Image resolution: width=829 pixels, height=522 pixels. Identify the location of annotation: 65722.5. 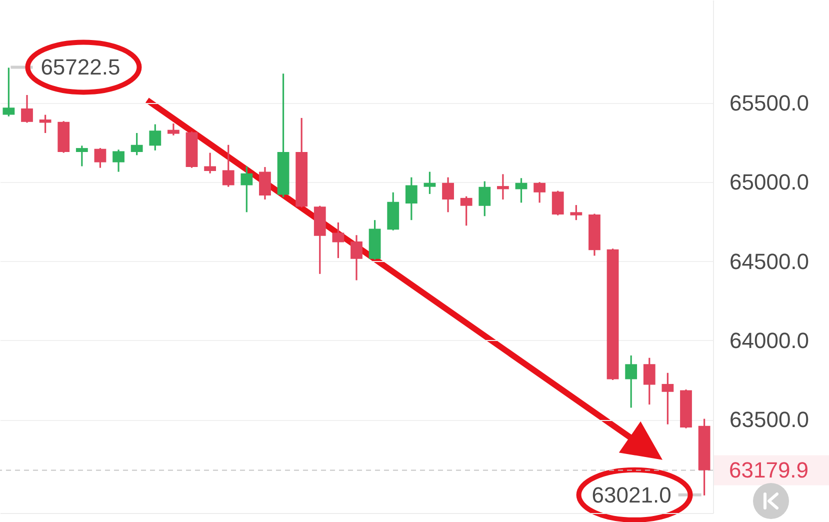
(80, 67).